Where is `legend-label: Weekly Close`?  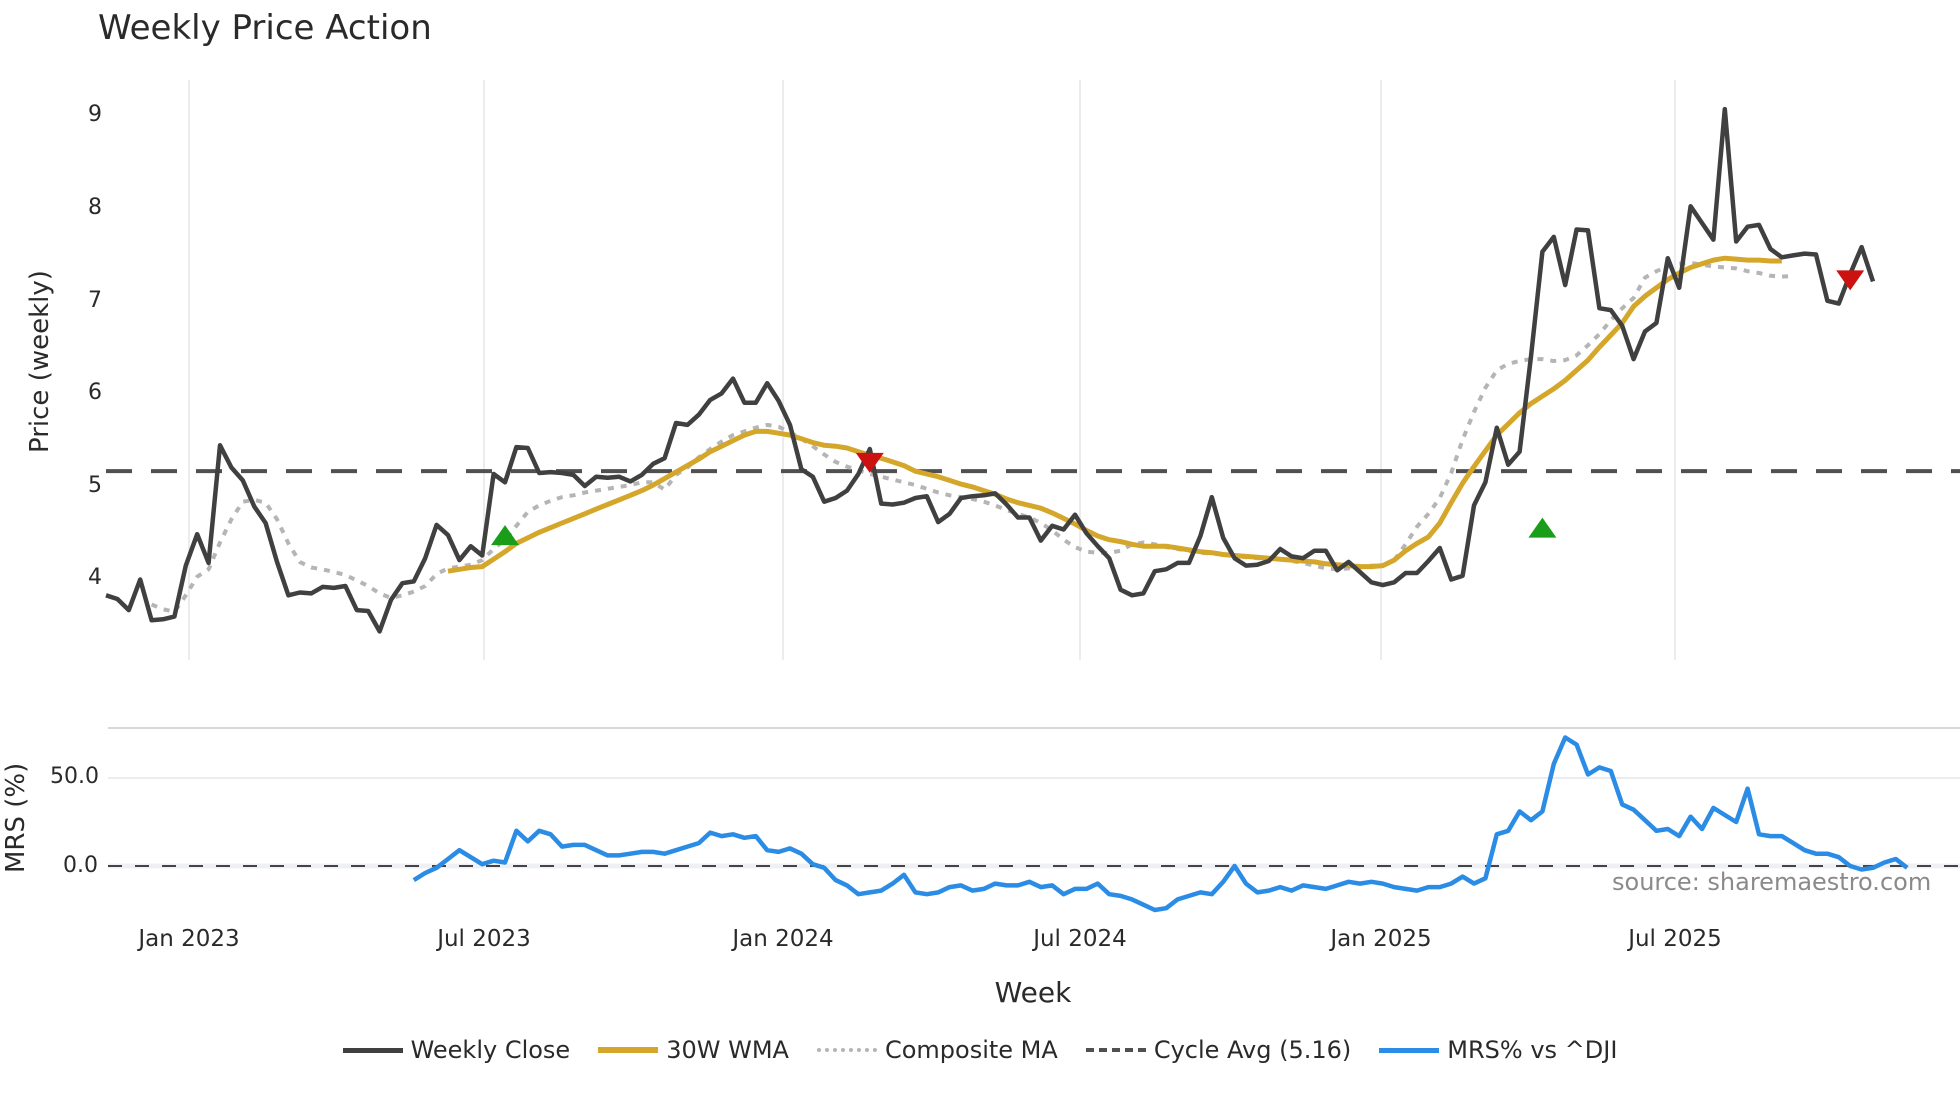 legend-label: Weekly Close is located at coordinates (490, 1050).